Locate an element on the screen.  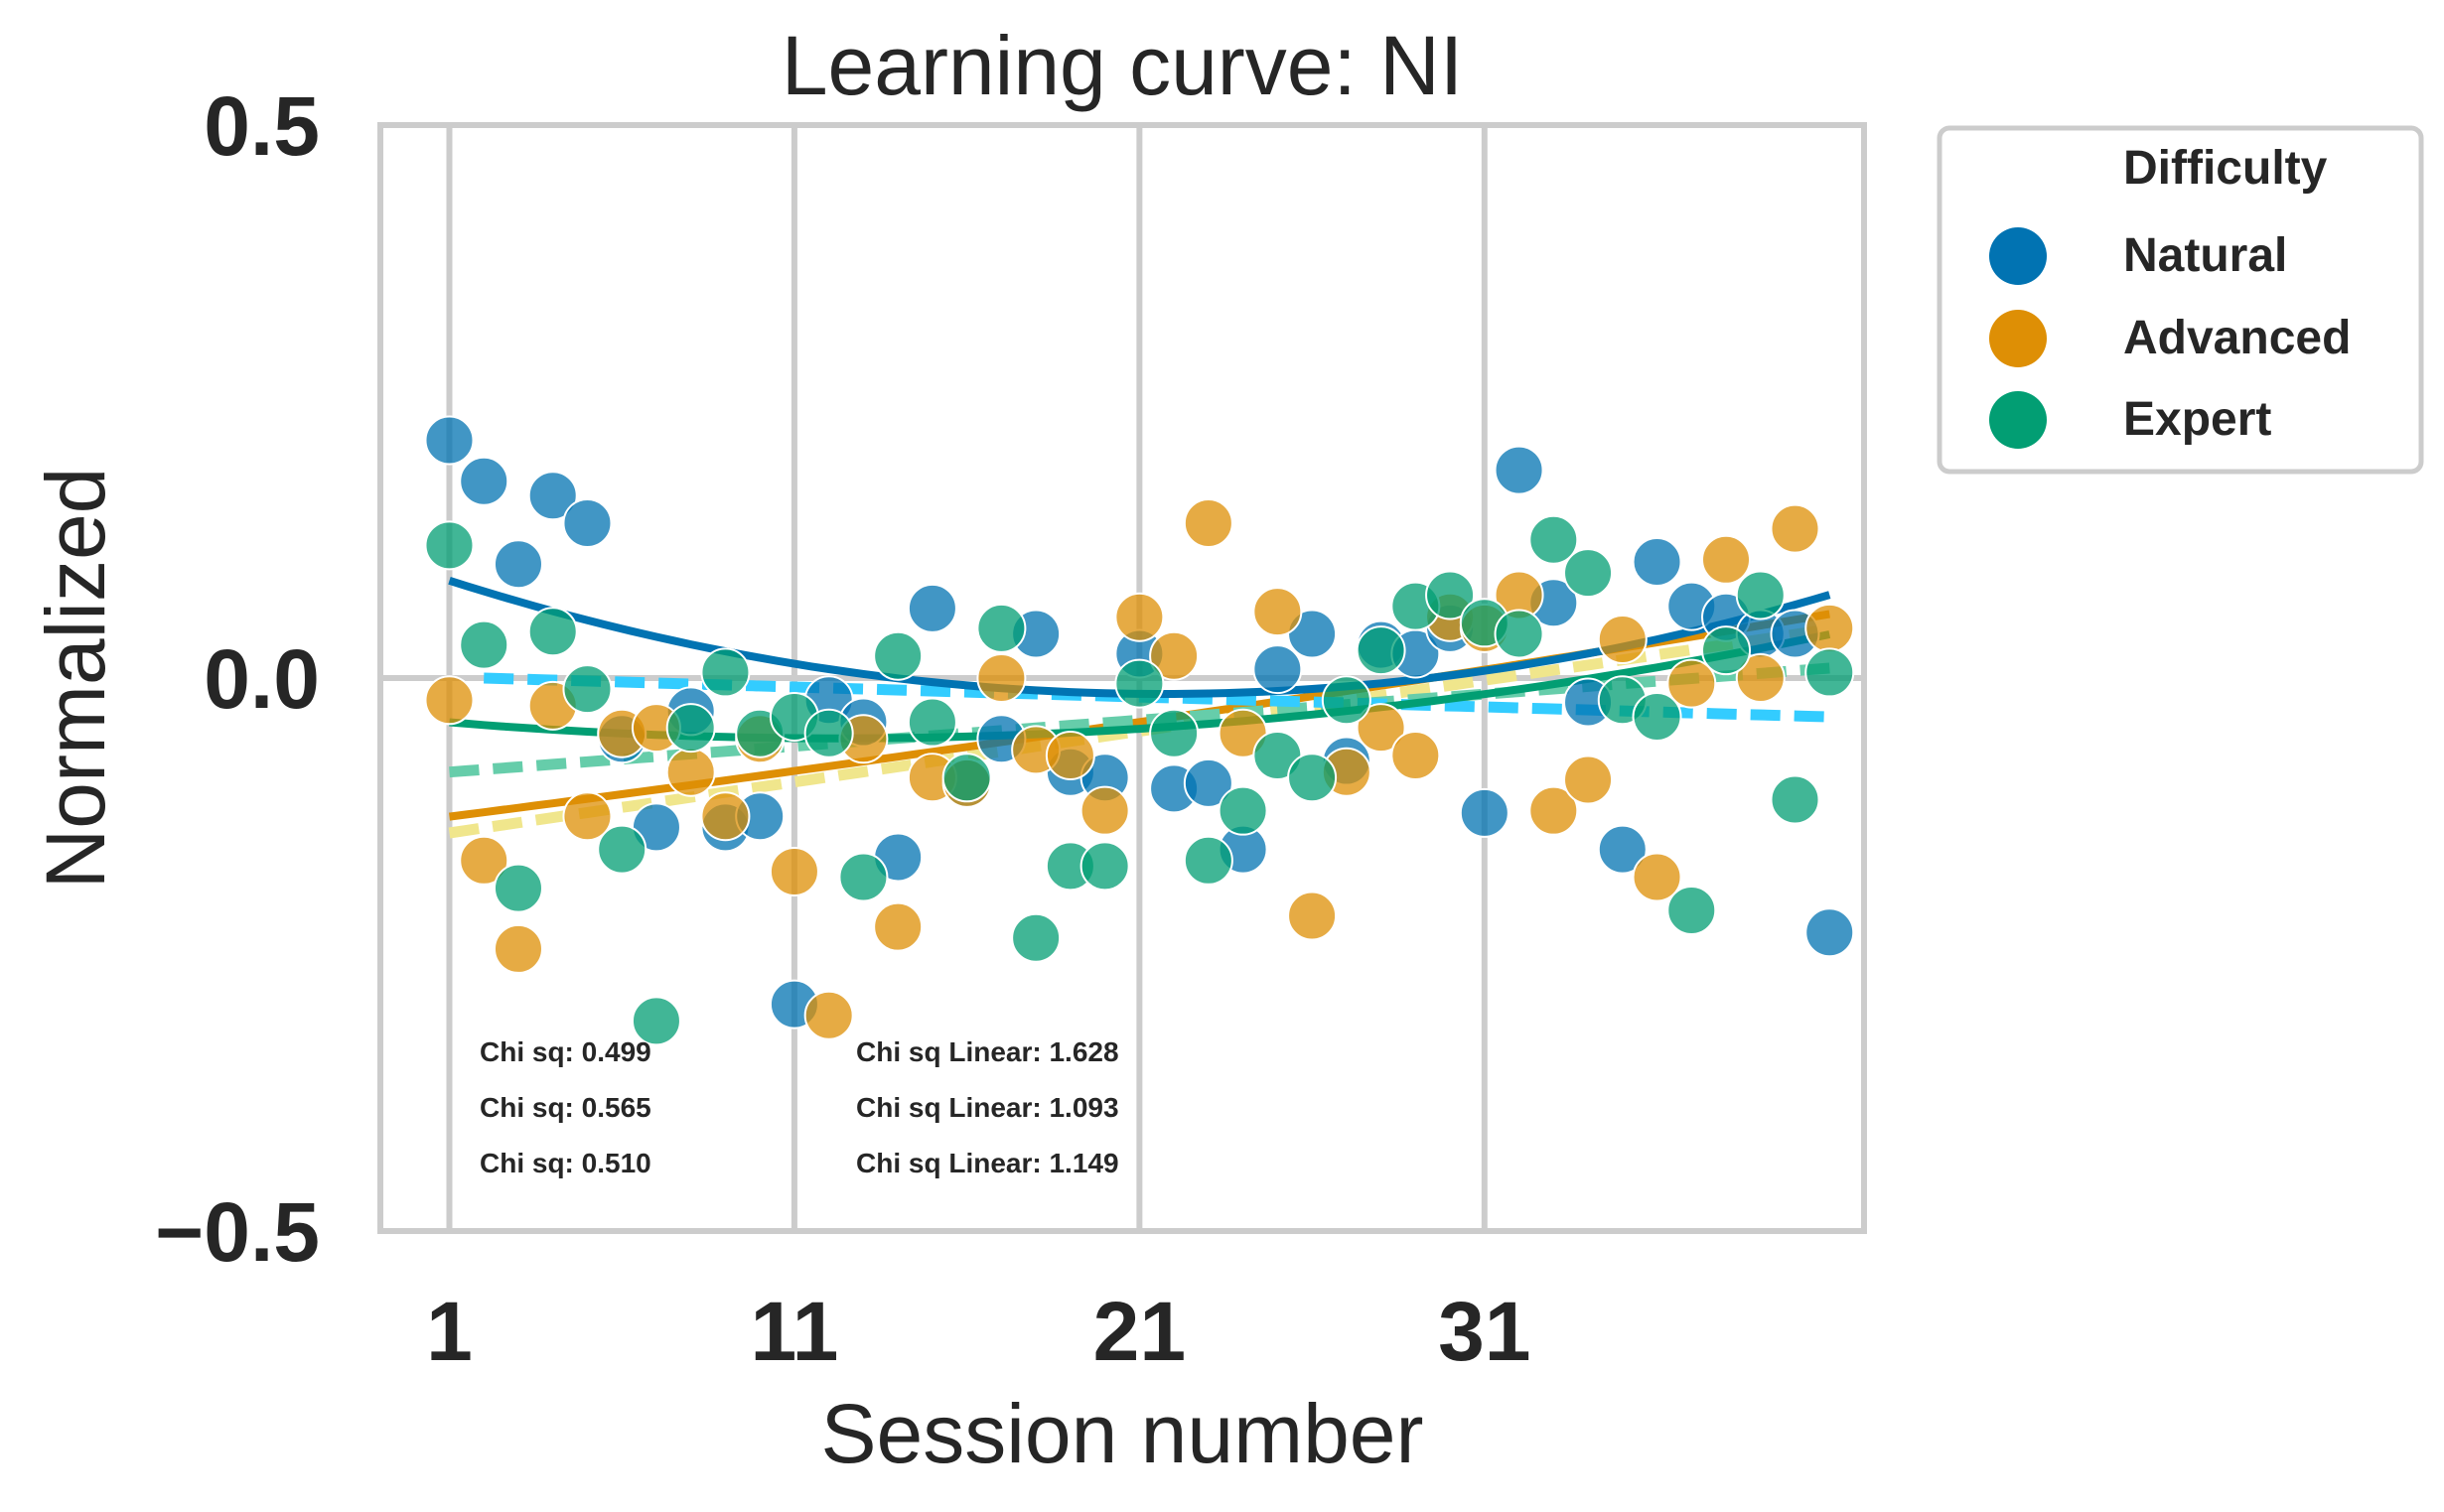
legend-marker-advanced is located at coordinates (2018, 338).